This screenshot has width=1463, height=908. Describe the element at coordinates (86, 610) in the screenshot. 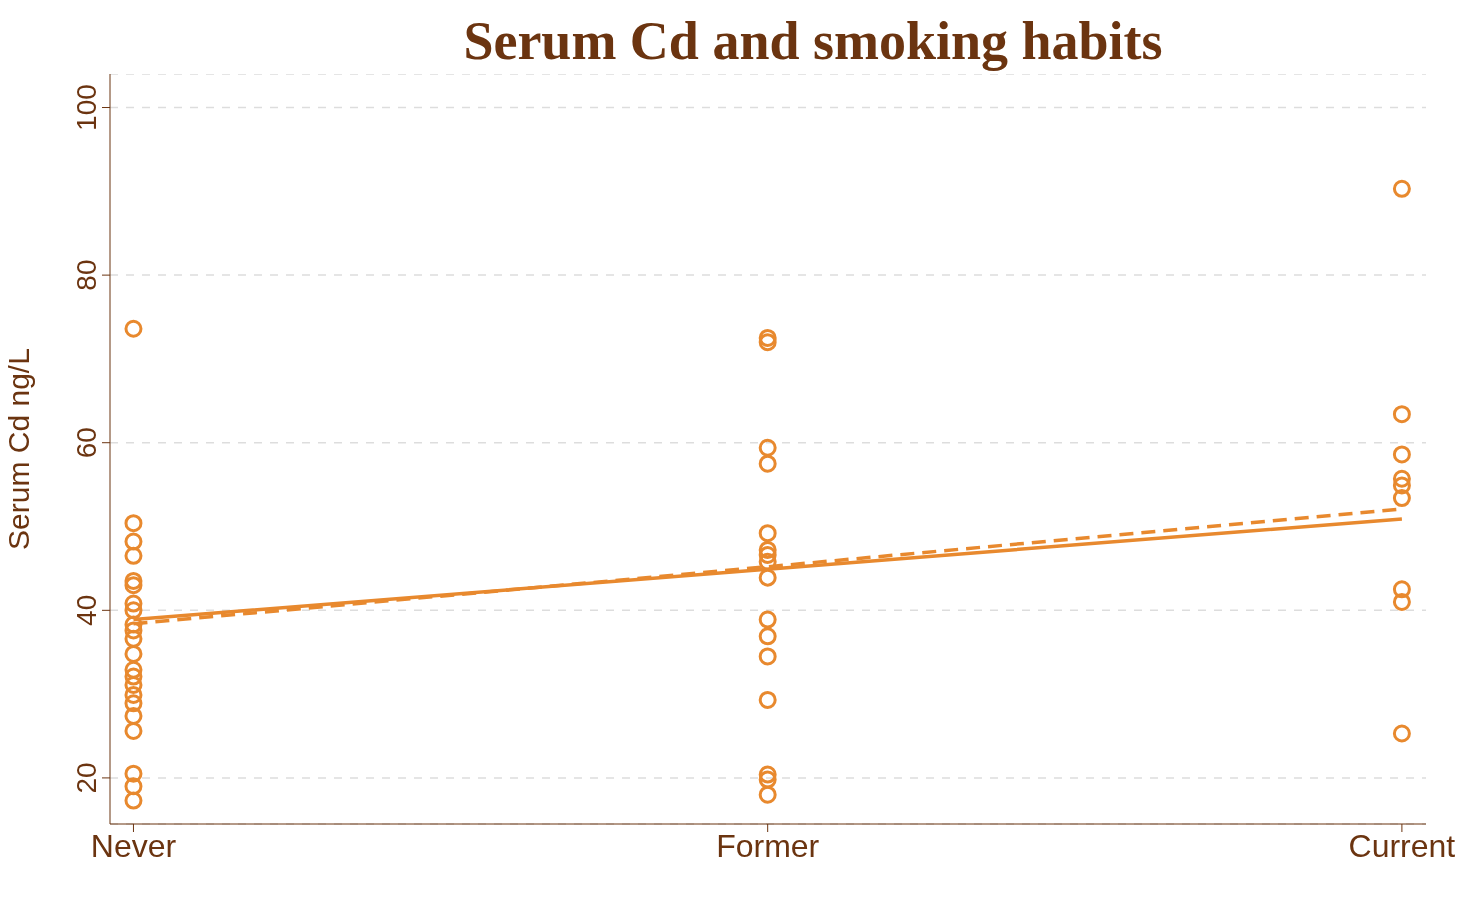

I see `y-tick-label: 40` at that location.